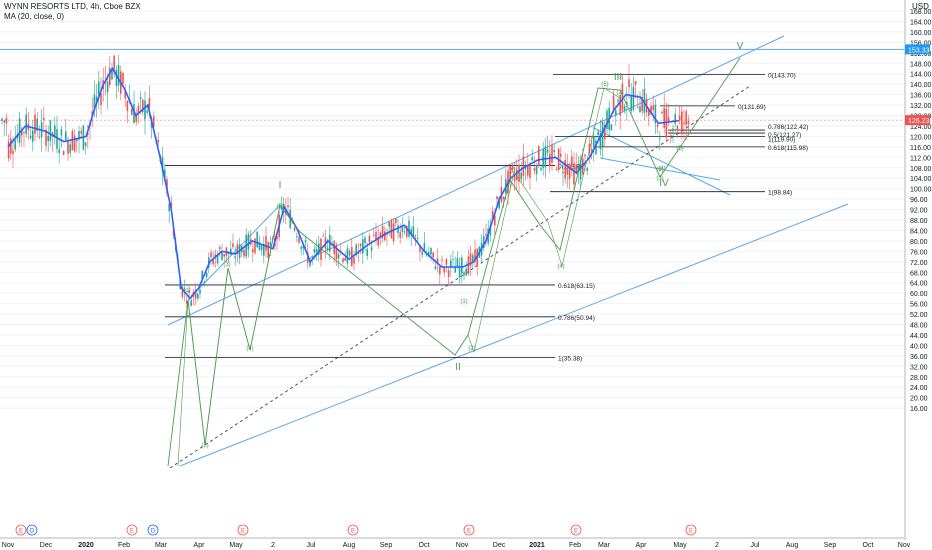 Image resolution: width=932 pixels, height=550 pixels. Describe the element at coordinates (576, 530) in the screenshot. I see `event-marker` at that location.